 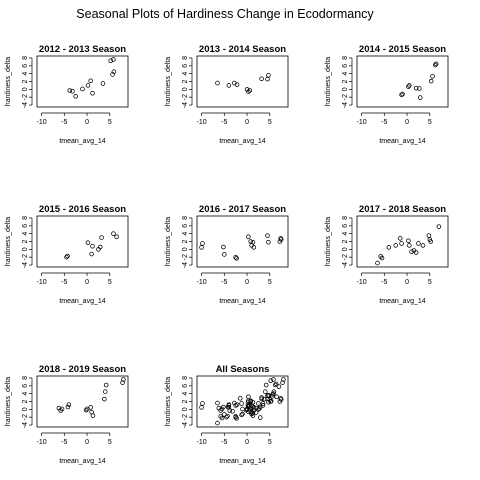 What do you see at coordinates (82, 209) in the screenshot?
I see `panel-title: 2015 - 2016 Season` at bounding box center [82, 209].